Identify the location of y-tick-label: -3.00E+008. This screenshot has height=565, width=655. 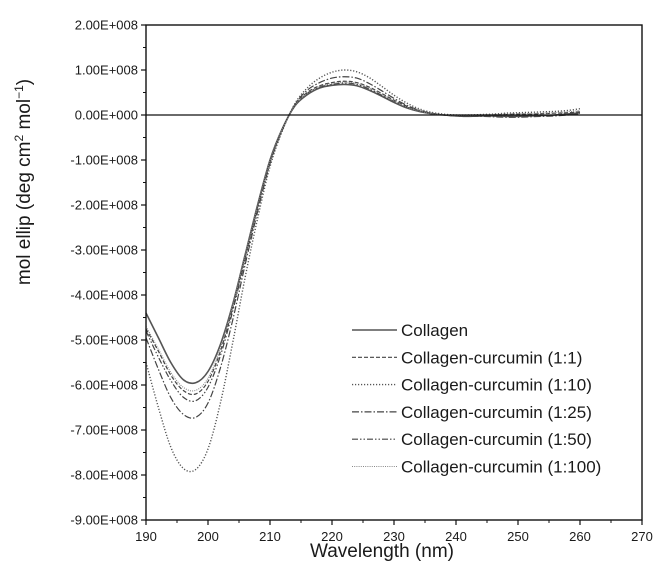
(104, 250).